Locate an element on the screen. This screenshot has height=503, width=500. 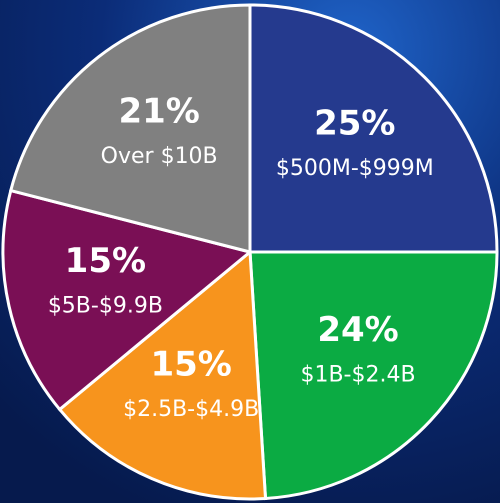
slice-category-label: $5B-$9.9B is located at coordinates (105, 305).